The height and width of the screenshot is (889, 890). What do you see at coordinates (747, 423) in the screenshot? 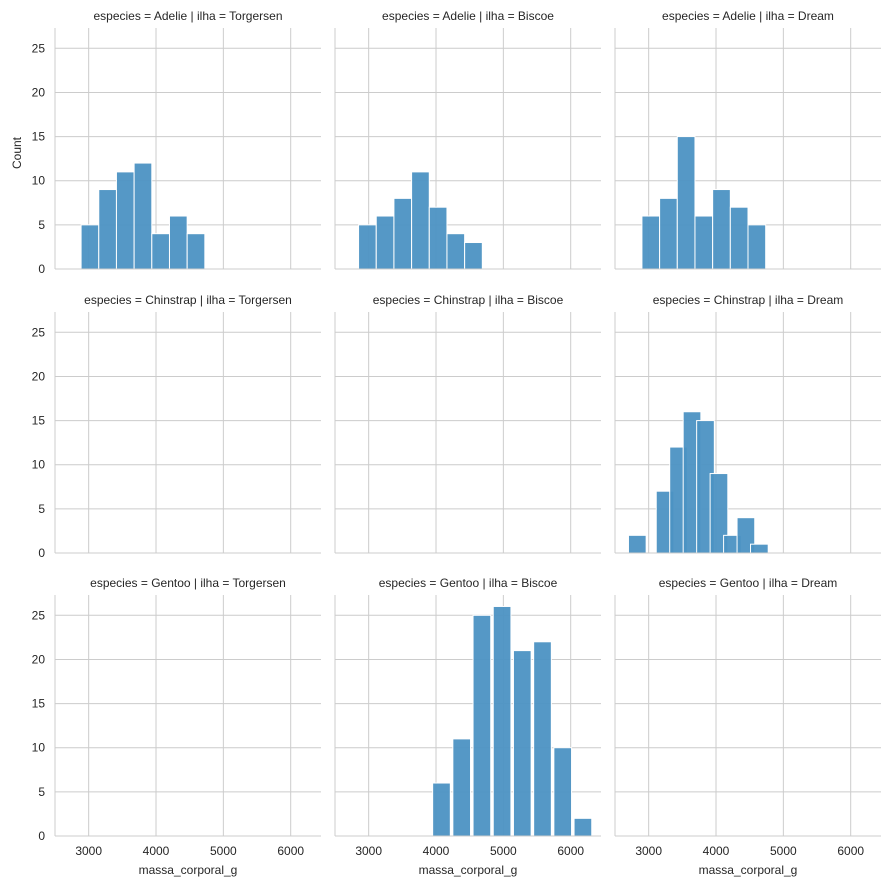
I see `facet-panel: especies = Chinstrap | ilha = Dream` at bounding box center [747, 423].